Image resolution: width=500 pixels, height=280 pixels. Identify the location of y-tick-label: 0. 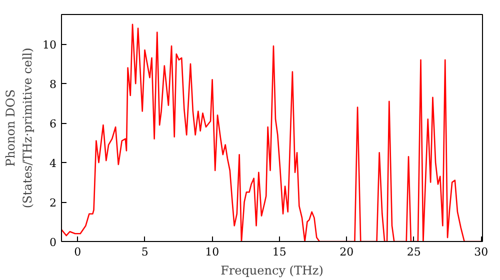
(53, 242).